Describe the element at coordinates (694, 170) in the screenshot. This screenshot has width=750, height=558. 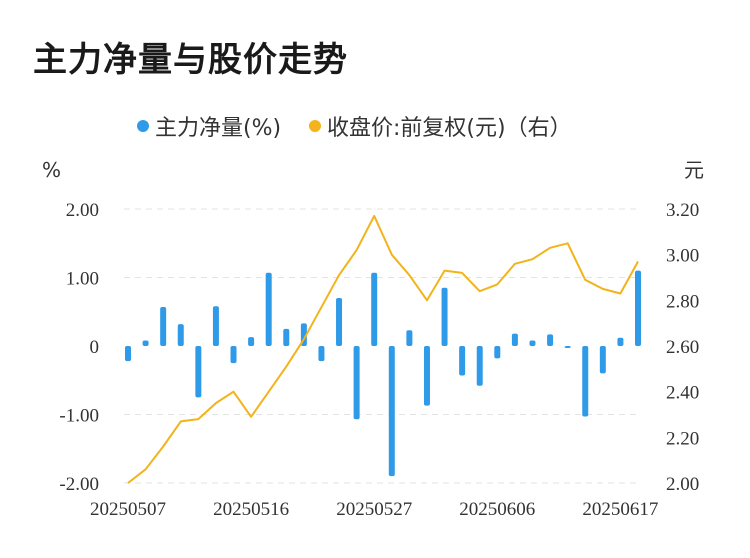
I see `right-axis-unit: 元` at that location.